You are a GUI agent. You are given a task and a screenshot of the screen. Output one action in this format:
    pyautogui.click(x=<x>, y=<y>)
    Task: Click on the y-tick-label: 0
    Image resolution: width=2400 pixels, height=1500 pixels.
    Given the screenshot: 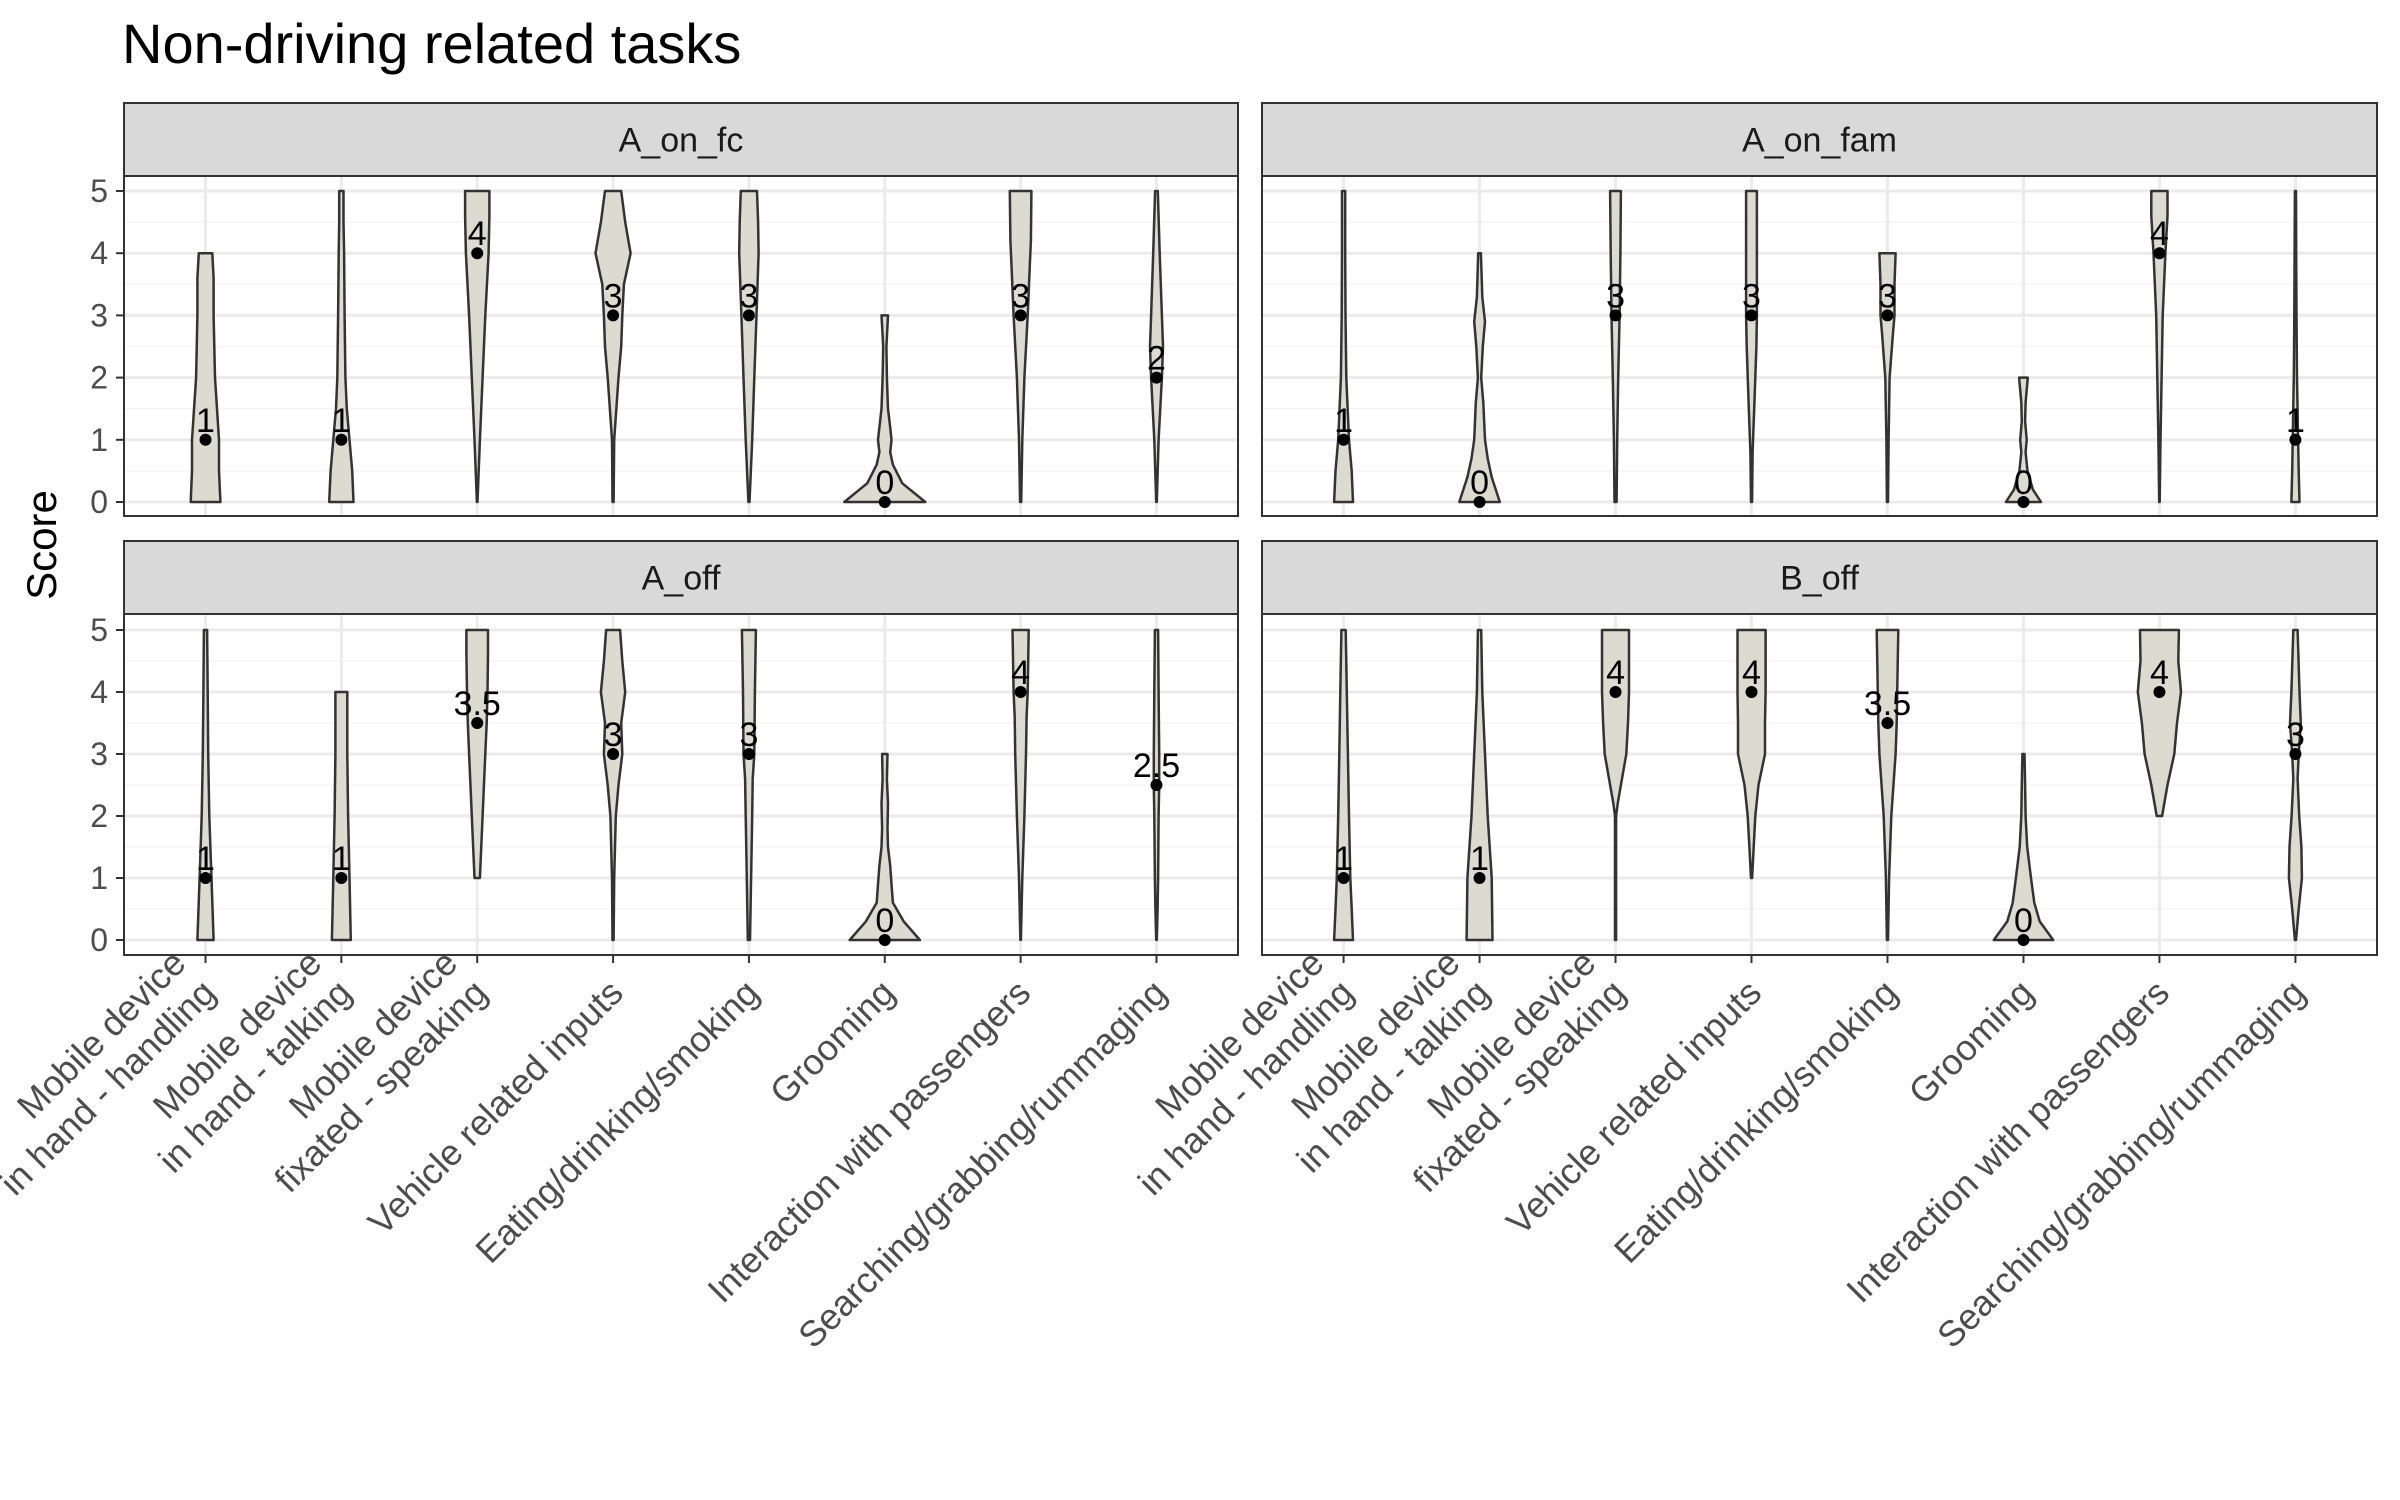 What is the action you would take?
    pyautogui.click(x=99, y=940)
    